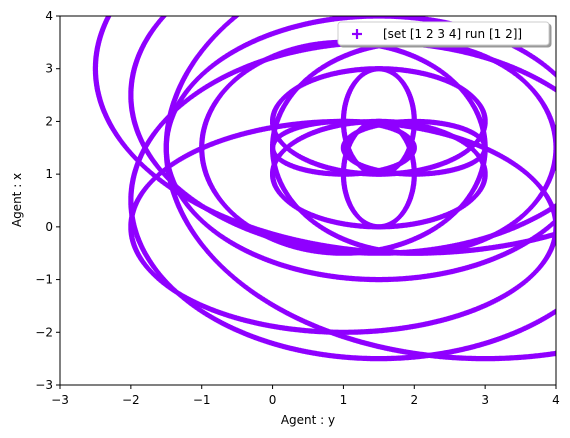  What do you see at coordinates (273, 400) in the screenshot?
I see `x-tick-label: 0` at bounding box center [273, 400].